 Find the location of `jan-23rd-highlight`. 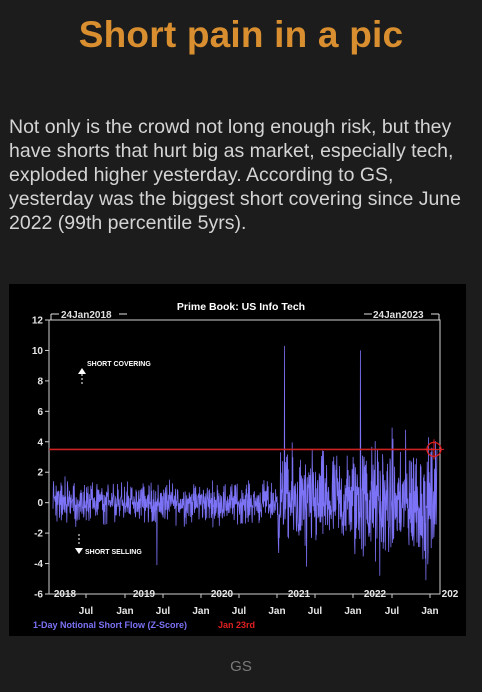

jan-23rd-highlight is located at coordinates (434, 449).